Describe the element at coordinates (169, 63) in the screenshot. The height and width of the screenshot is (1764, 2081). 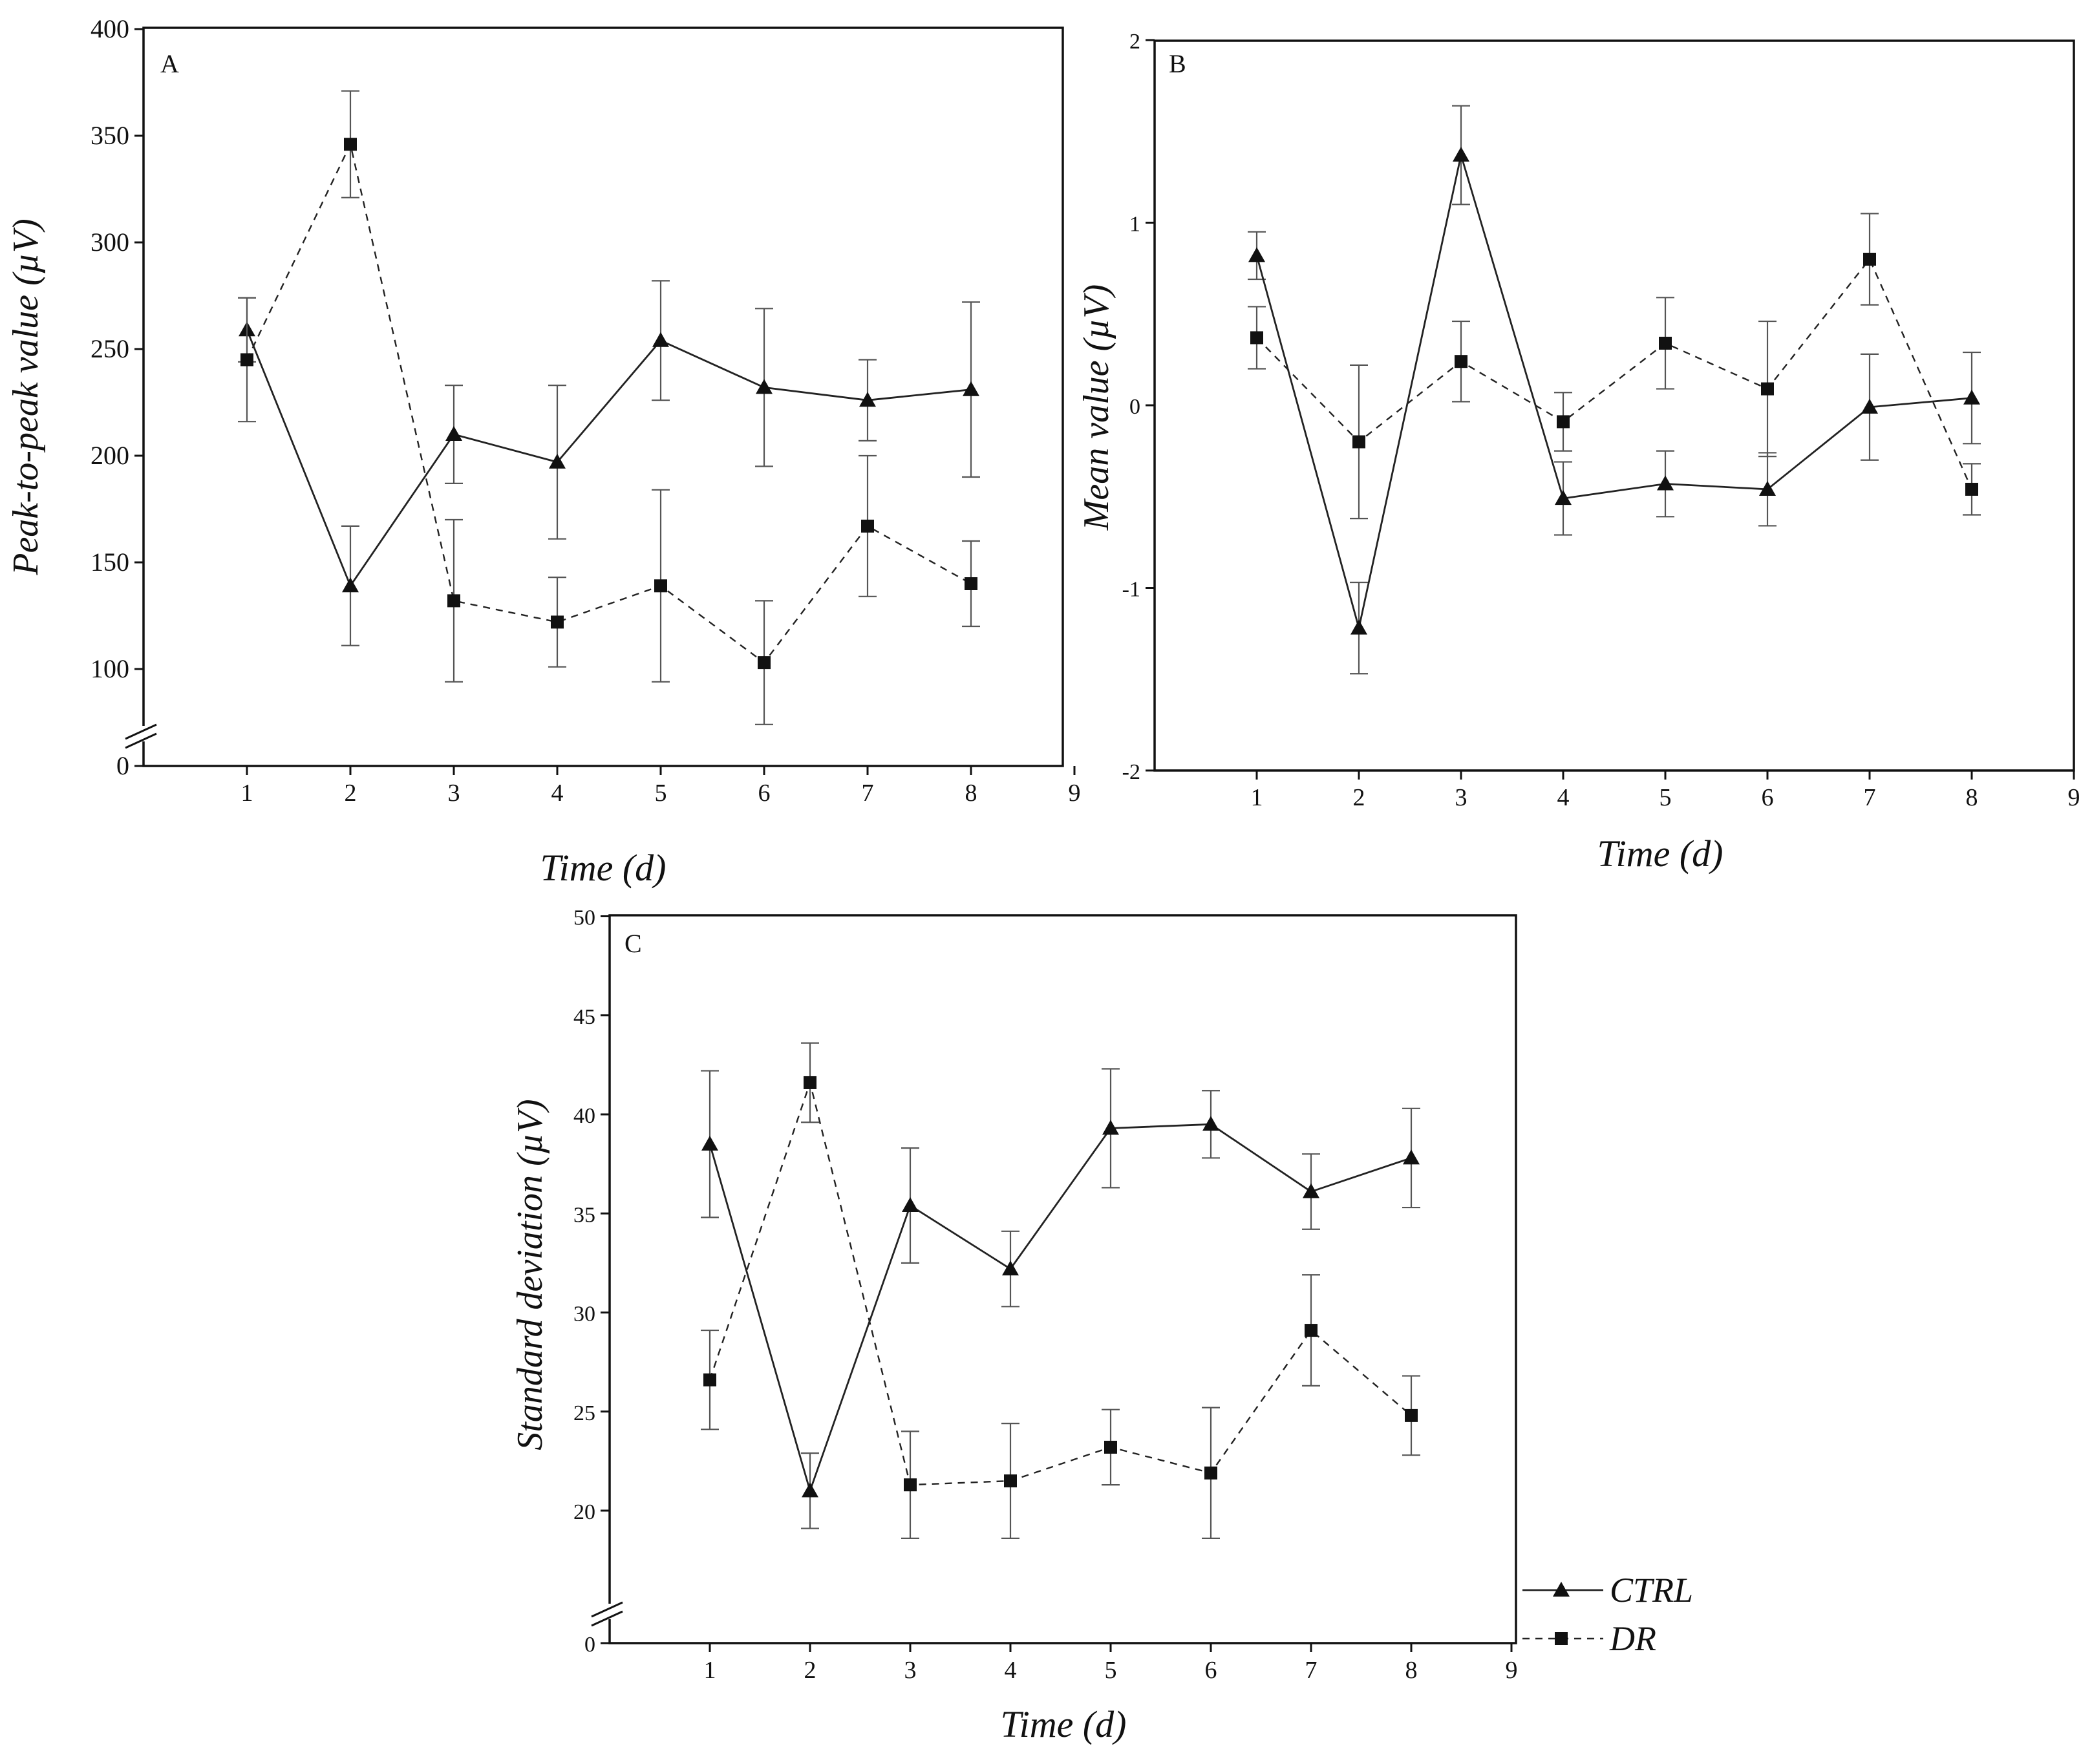
I see `panel-letter: A` at that location.